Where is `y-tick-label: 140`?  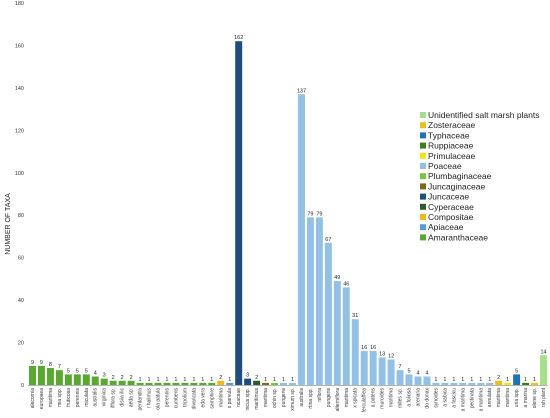 y-tick-label: 140 is located at coordinates (19, 89).